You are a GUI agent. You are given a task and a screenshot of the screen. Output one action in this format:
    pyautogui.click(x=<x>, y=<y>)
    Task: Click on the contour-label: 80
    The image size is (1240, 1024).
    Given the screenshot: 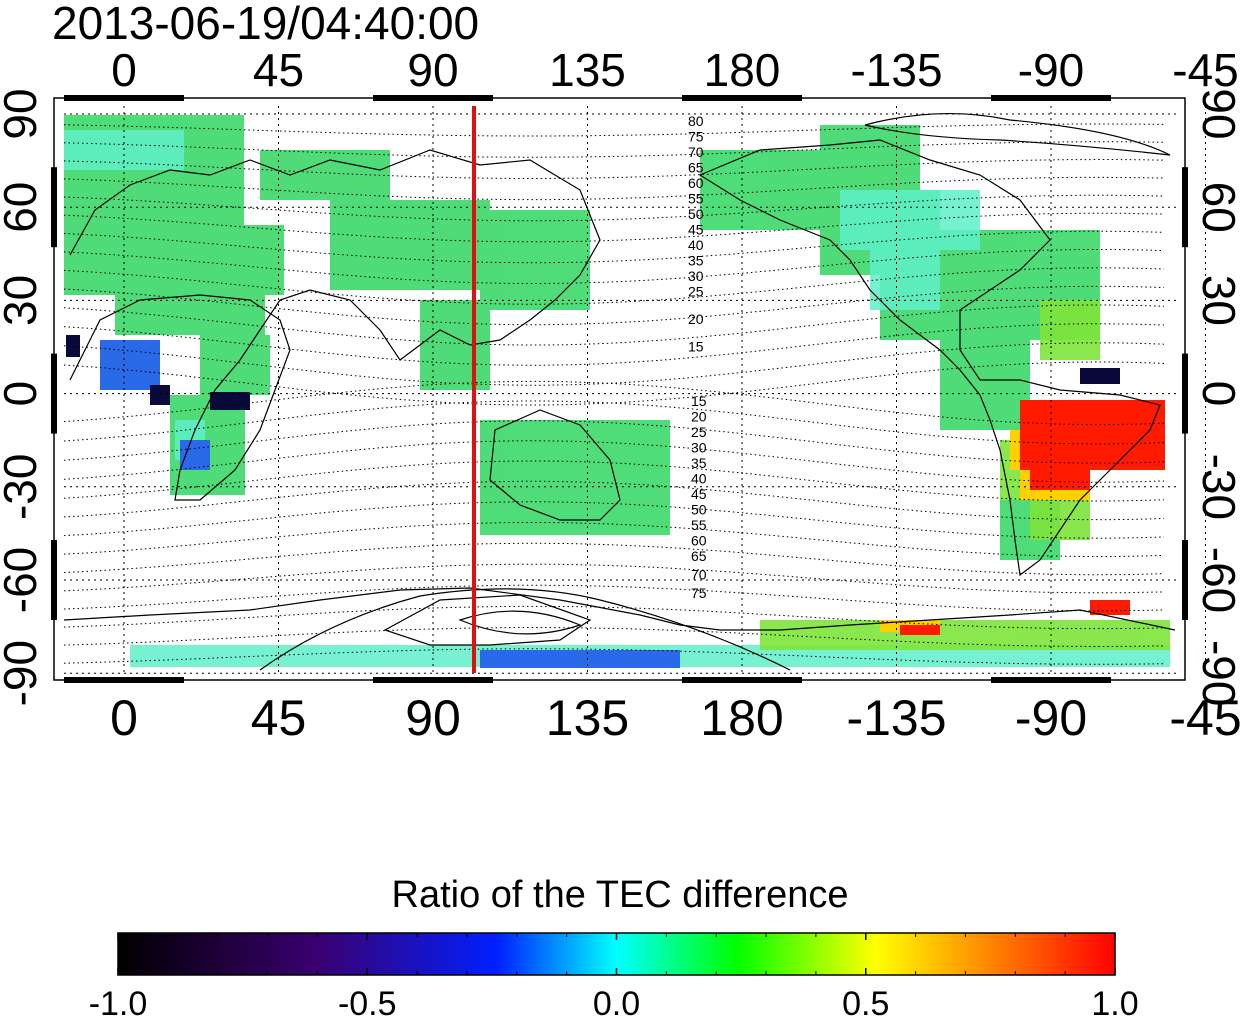 What is the action you would take?
    pyautogui.click(x=696, y=121)
    